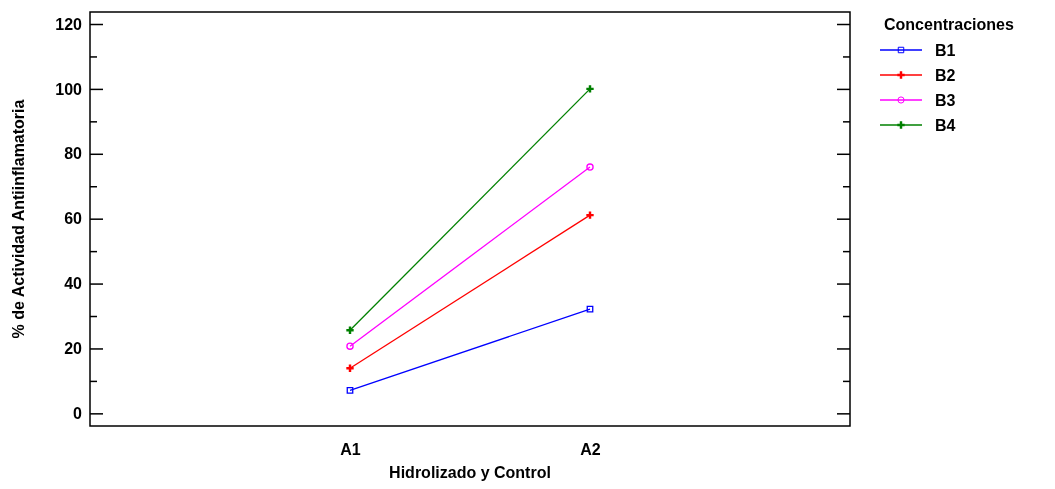 The image size is (1055, 489). What do you see at coordinates (945, 100) in the screenshot?
I see `legend-label: B3` at bounding box center [945, 100].